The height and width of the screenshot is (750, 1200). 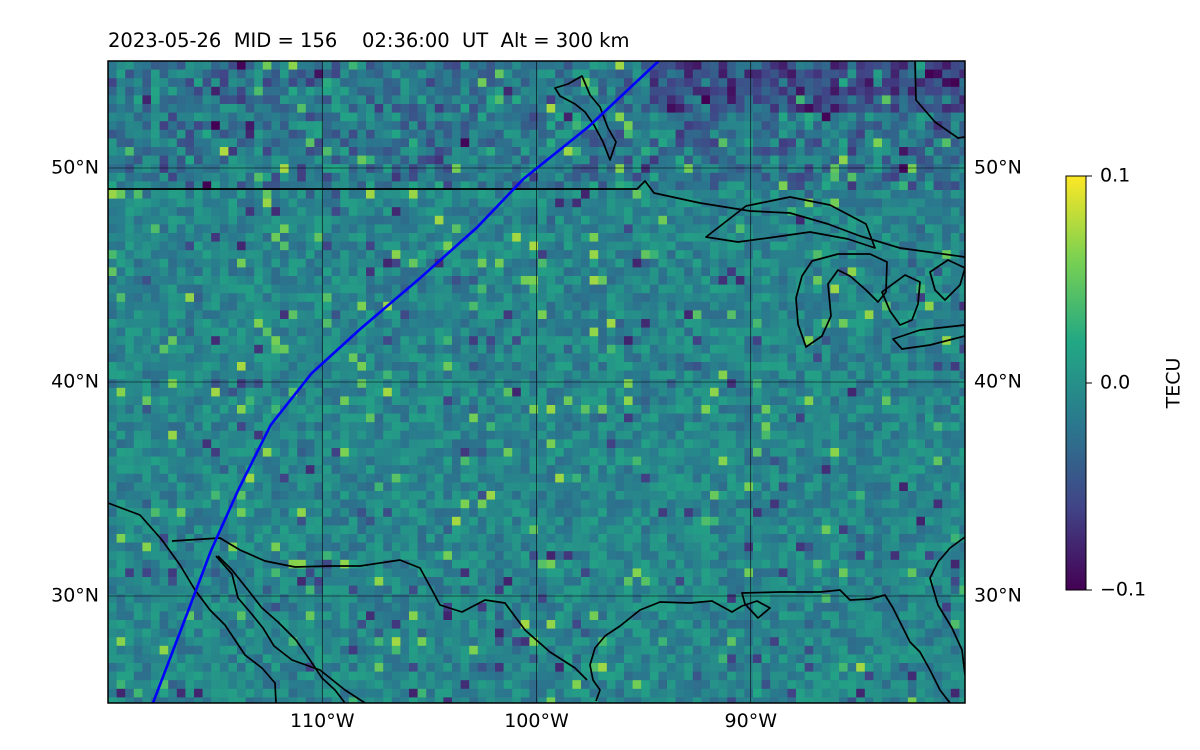 I want to click on colorbar-tick-label: 0.0, so click(x=1115, y=383).